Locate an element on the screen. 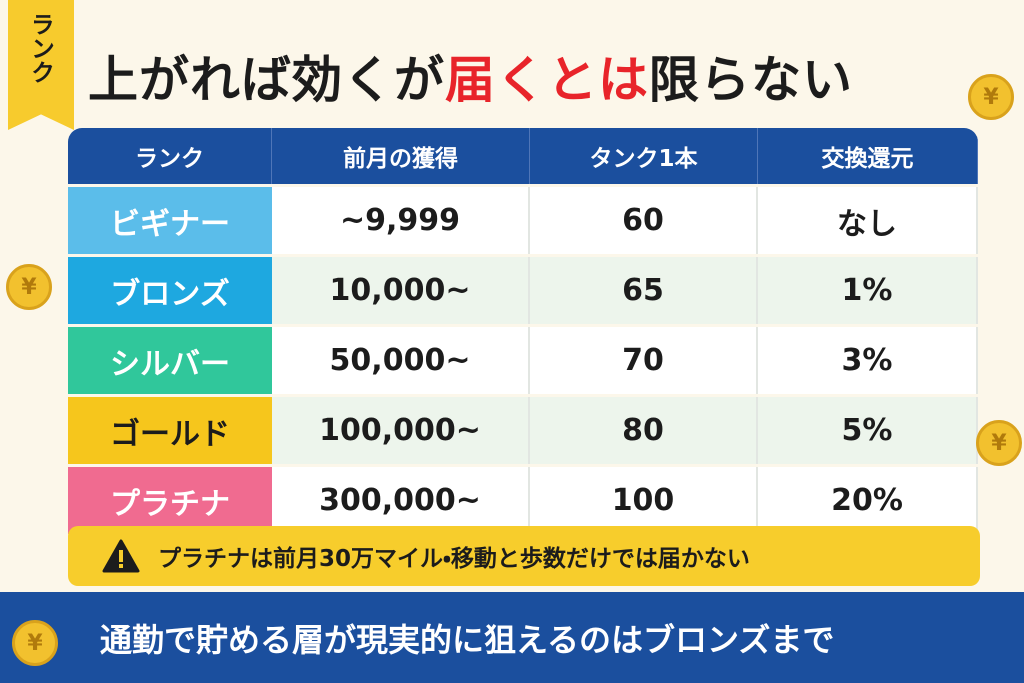 This screenshot has height=683, width=1024. header-cell: ランク is located at coordinates (170, 156).